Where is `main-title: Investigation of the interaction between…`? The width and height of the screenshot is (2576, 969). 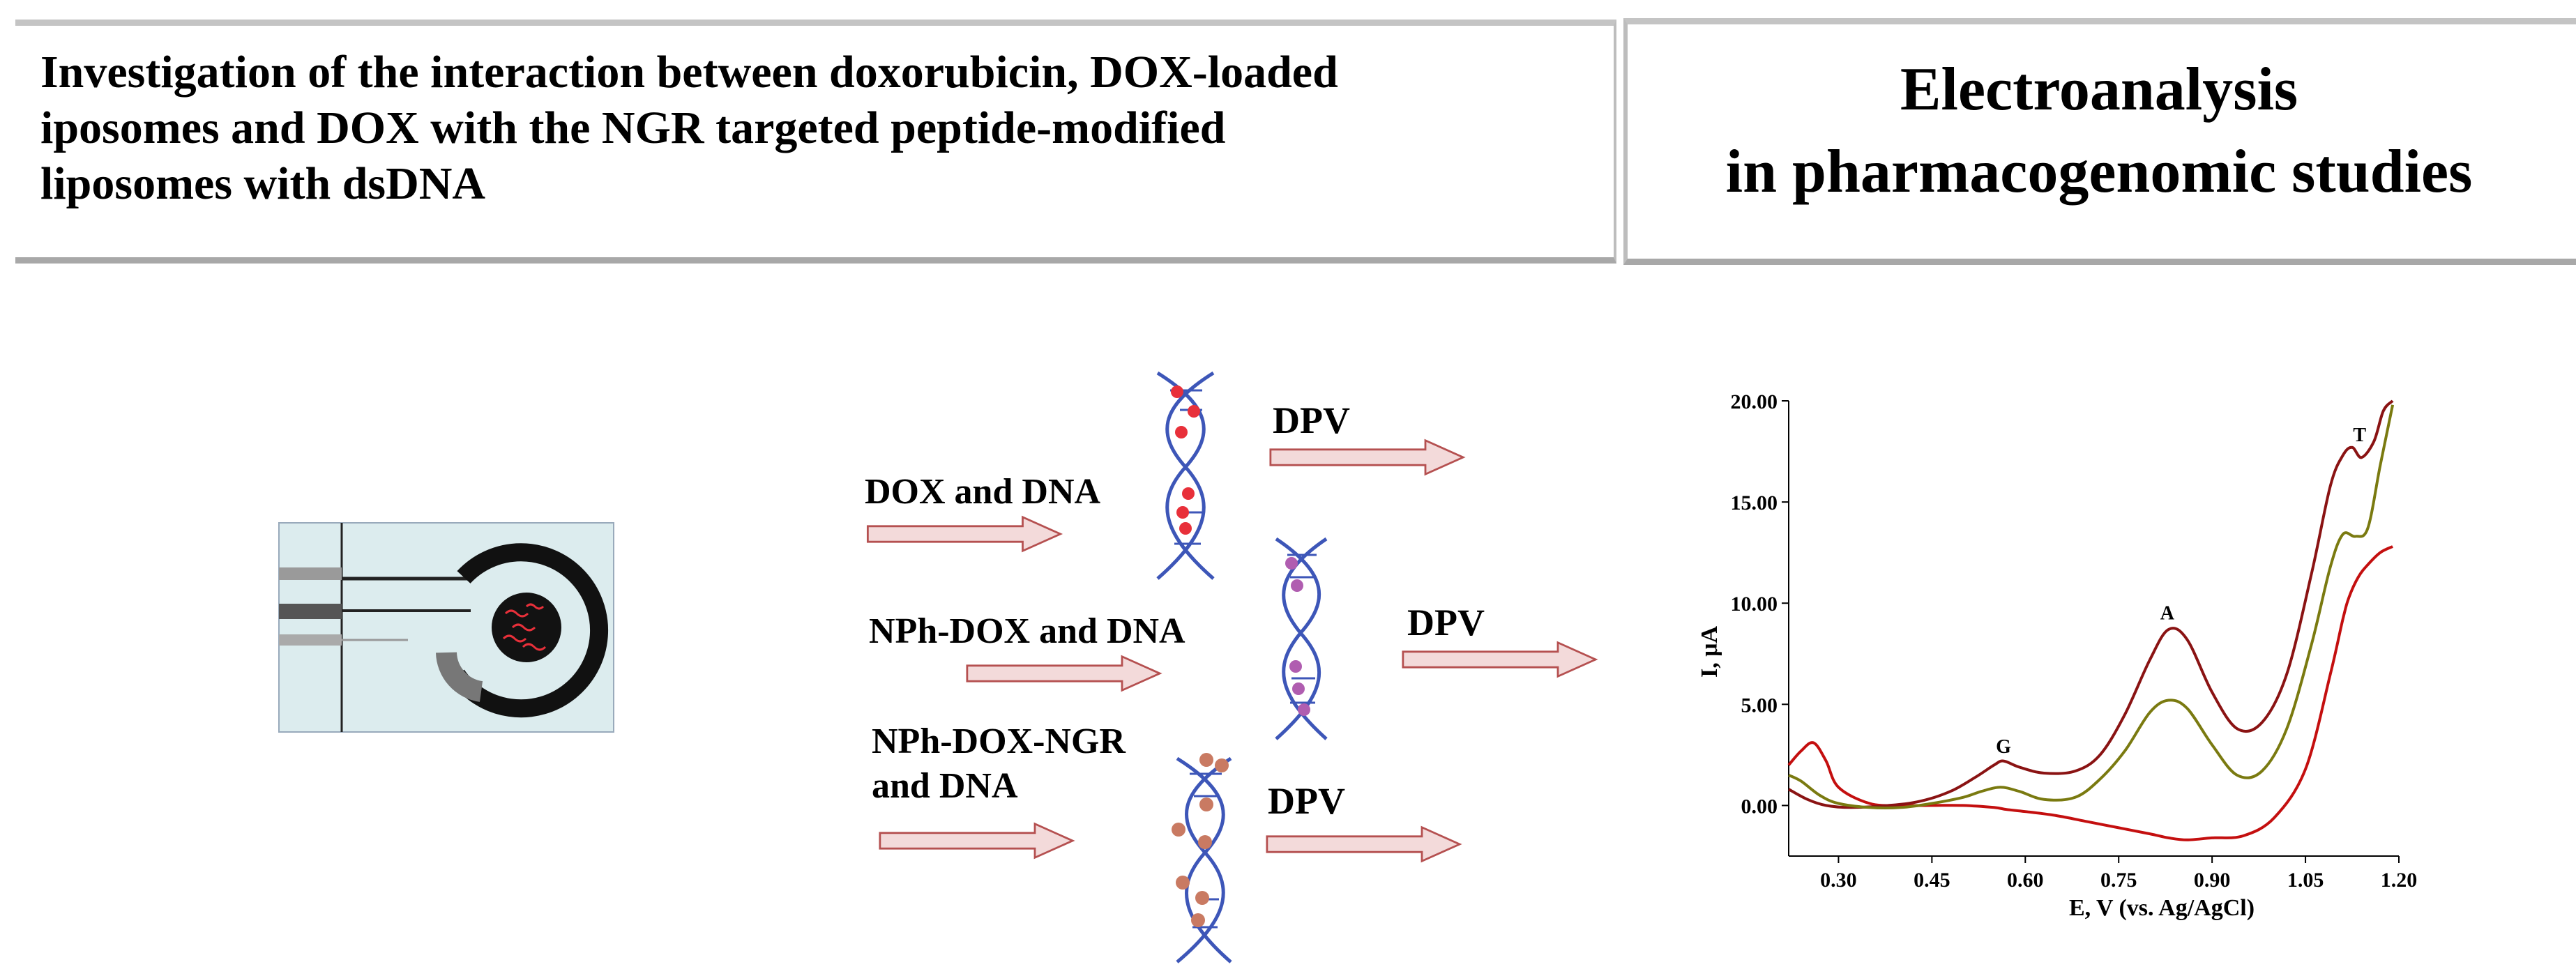 main-title: Investigation of the interaction between… is located at coordinates (814, 129).